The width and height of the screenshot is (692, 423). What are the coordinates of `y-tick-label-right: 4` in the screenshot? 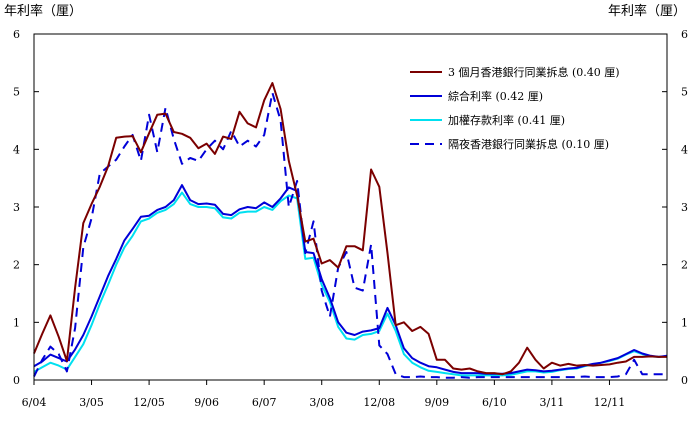 It's located at (684, 149).